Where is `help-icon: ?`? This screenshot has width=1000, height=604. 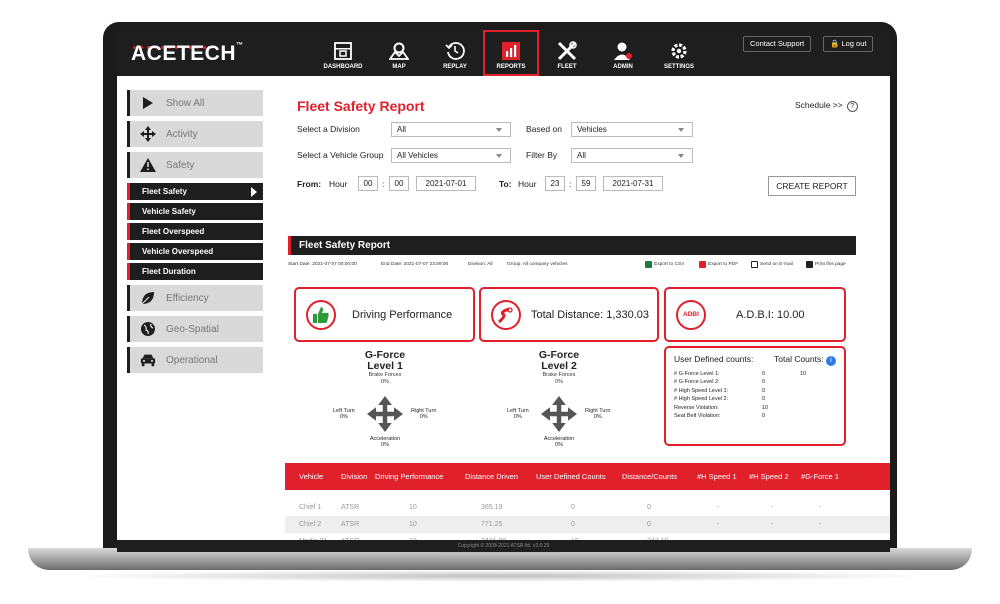
help-icon: ? is located at coordinates (852, 106).